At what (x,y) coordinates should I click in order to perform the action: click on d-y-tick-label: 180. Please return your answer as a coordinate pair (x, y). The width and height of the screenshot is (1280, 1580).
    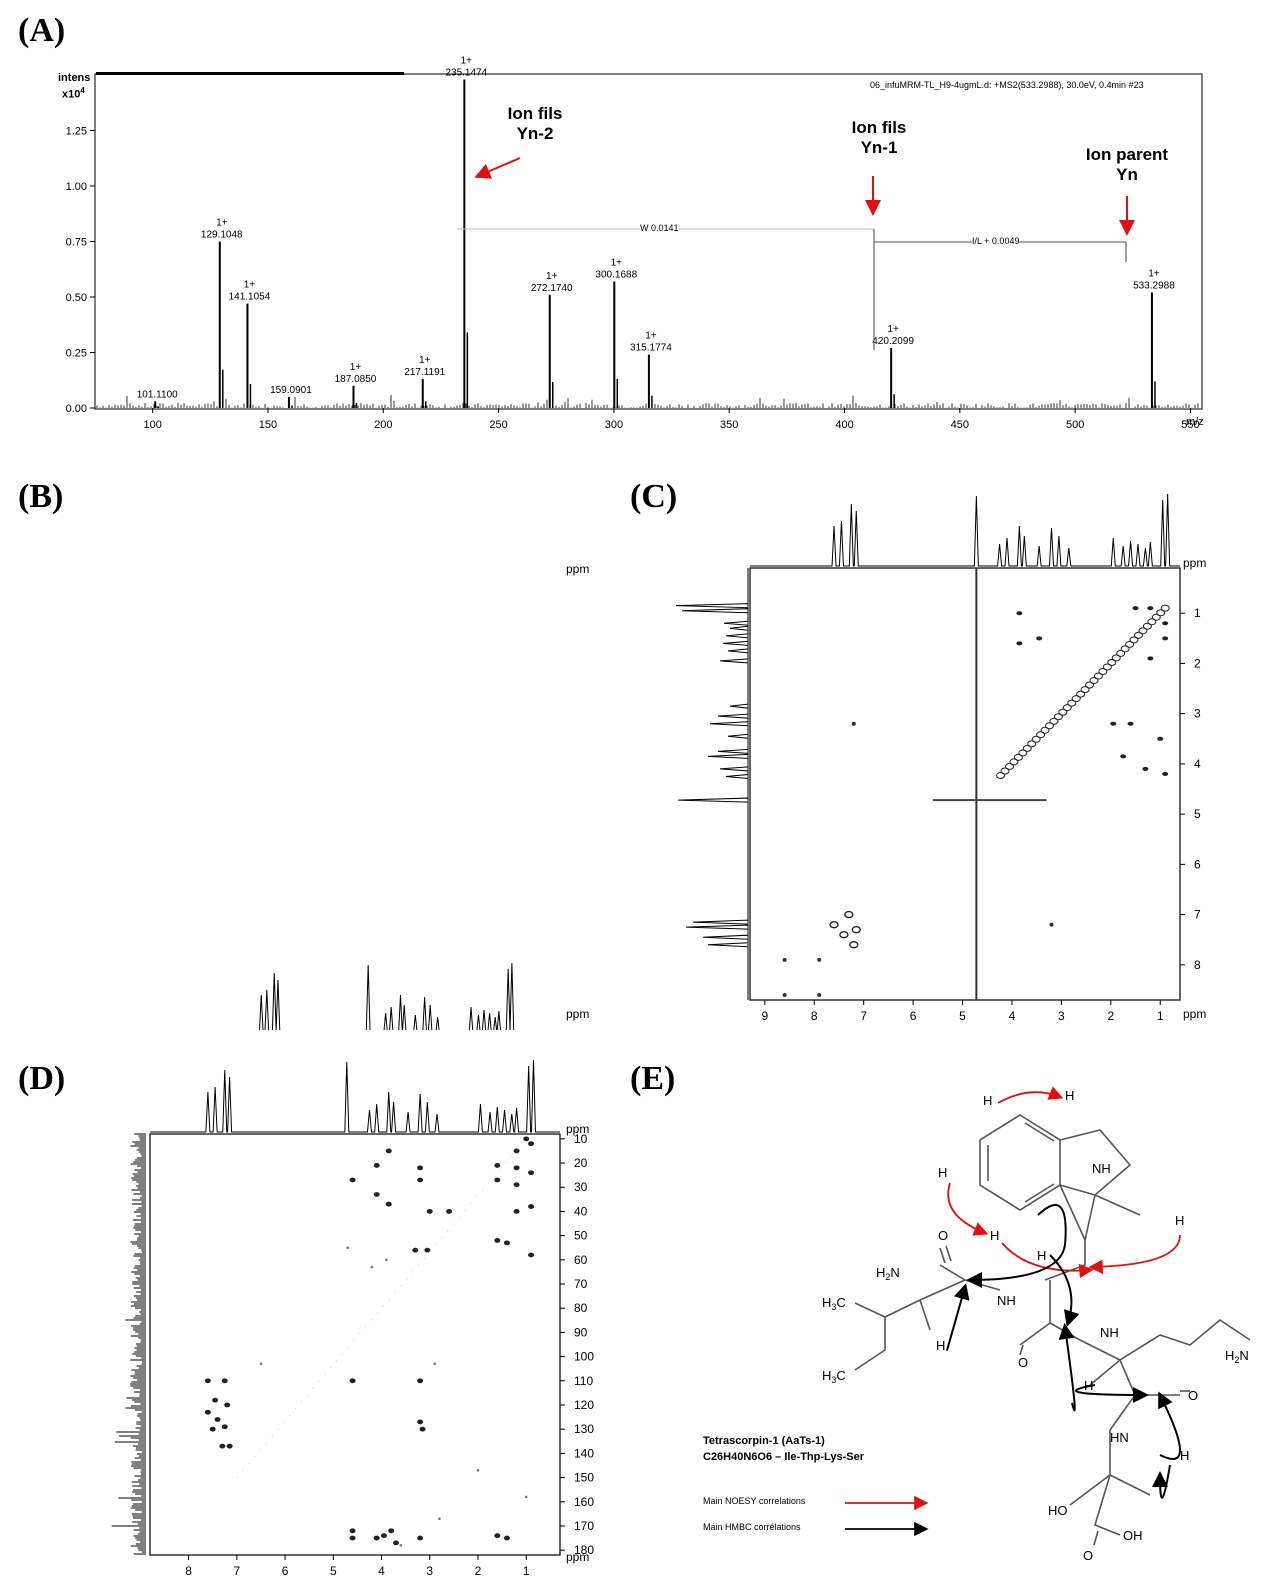
    Looking at the image, I should click on (584, 1550).